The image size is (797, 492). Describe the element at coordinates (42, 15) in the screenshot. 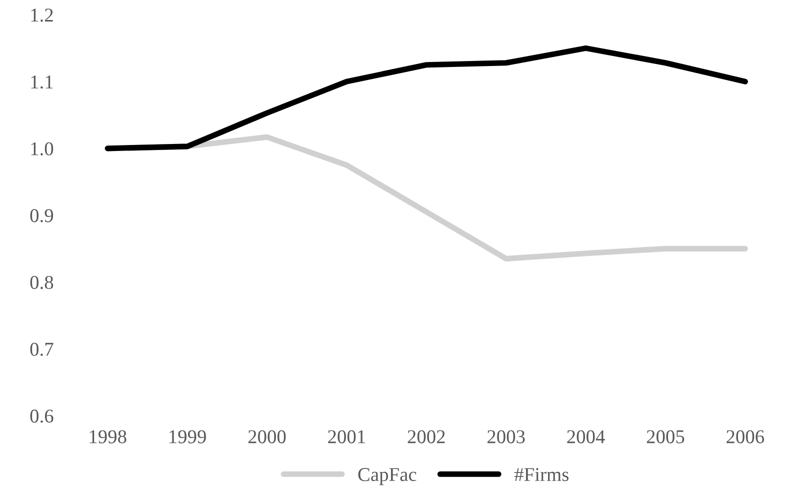

I see `y-tick-label: 1.2` at that location.